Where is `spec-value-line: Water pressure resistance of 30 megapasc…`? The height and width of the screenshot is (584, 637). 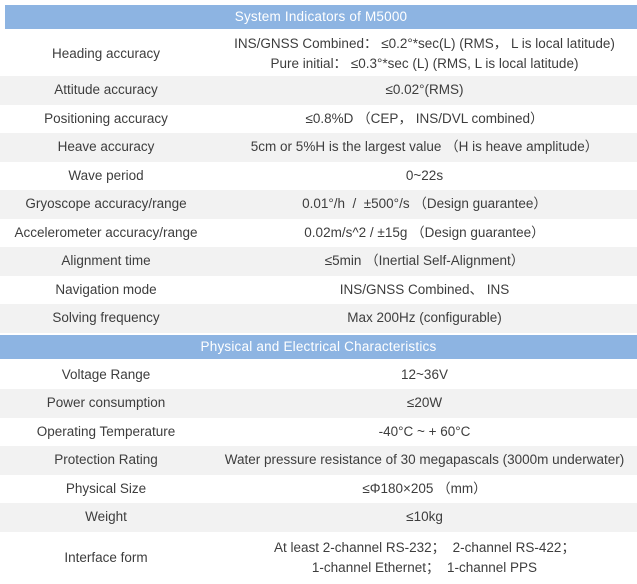 spec-value-line: Water pressure resistance of 30 megapasc… is located at coordinates (424, 460).